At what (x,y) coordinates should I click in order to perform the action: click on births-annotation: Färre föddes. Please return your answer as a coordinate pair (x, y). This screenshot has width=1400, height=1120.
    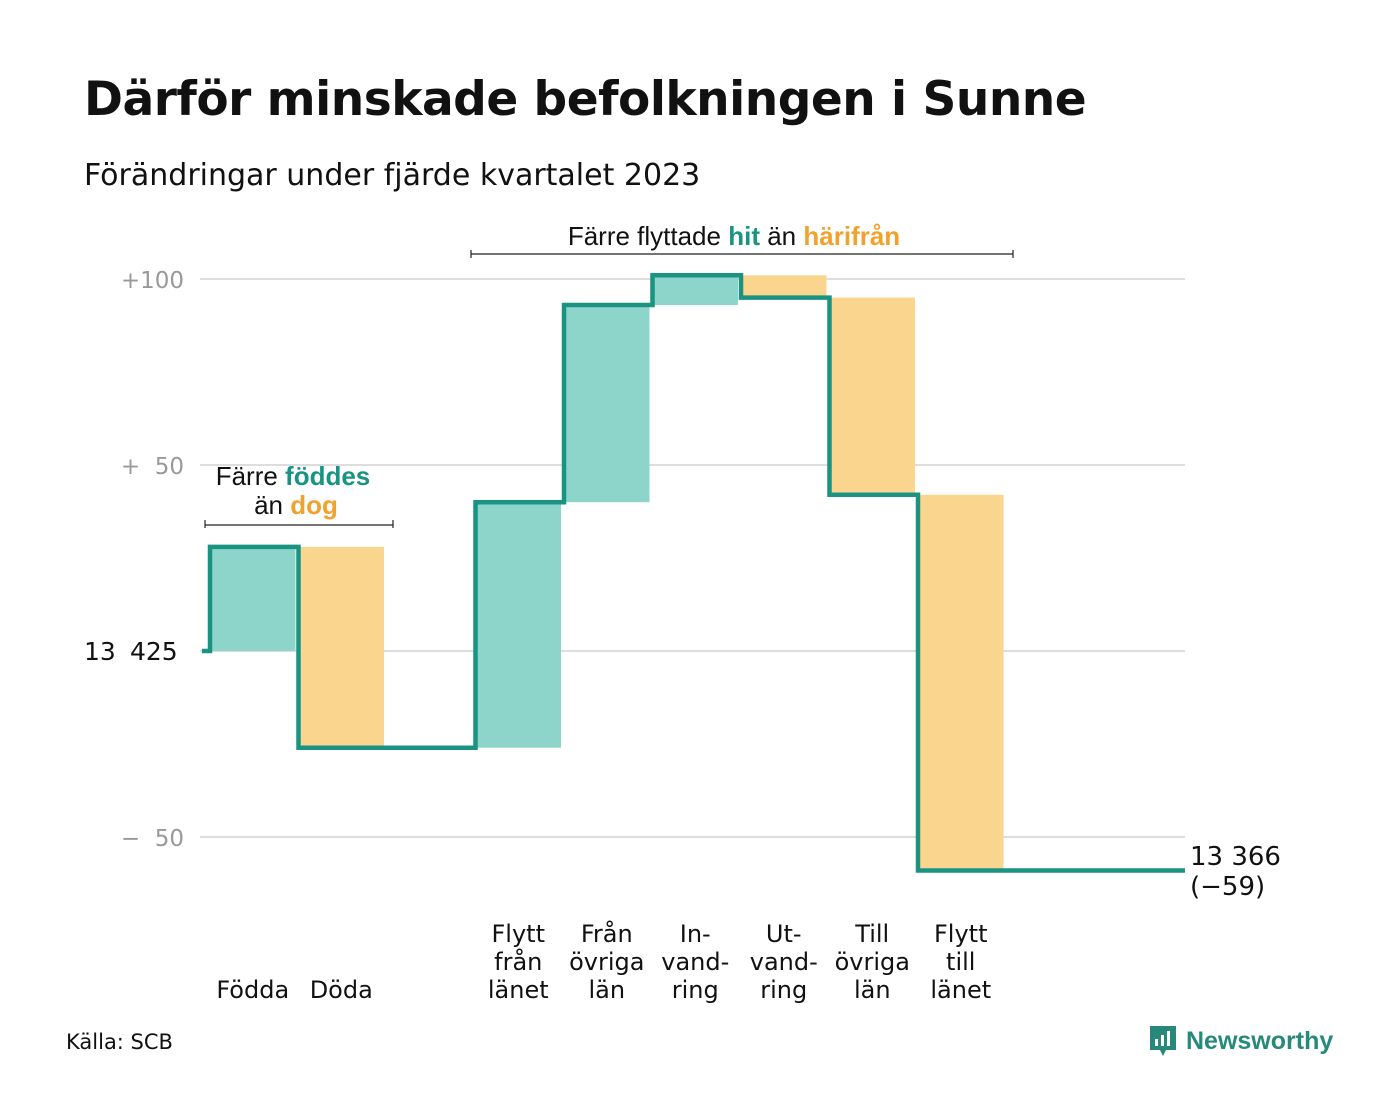
    Looking at the image, I should click on (293, 476).